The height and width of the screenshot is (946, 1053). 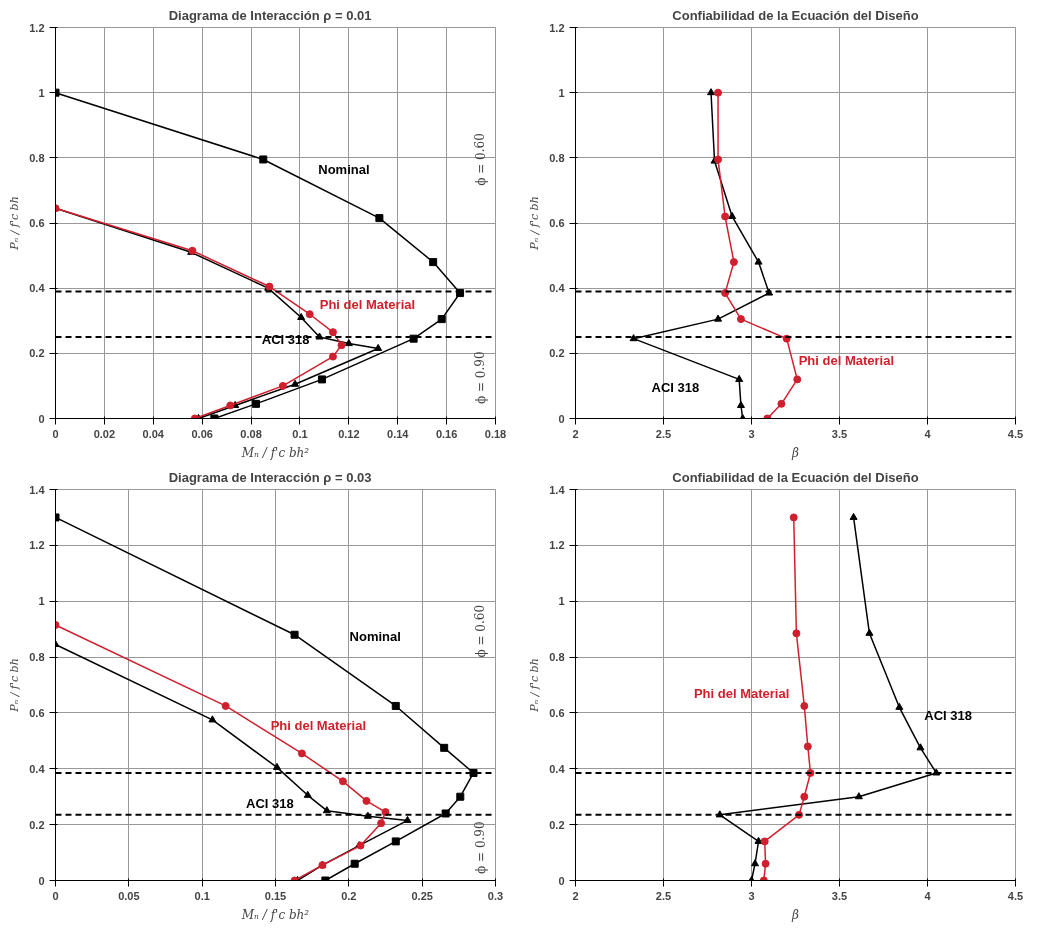 I want to click on x-tick-label: 0.14, so click(x=398, y=433).